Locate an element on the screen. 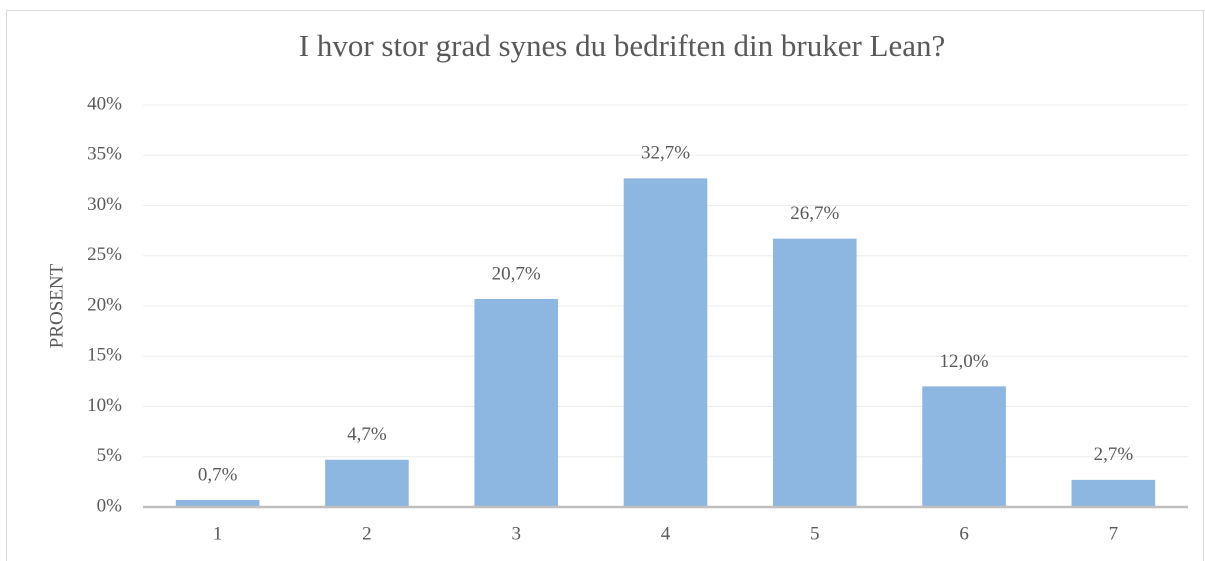 The width and height of the screenshot is (1205, 561). y-tick-label: 10% is located at coordinates (104, 405).